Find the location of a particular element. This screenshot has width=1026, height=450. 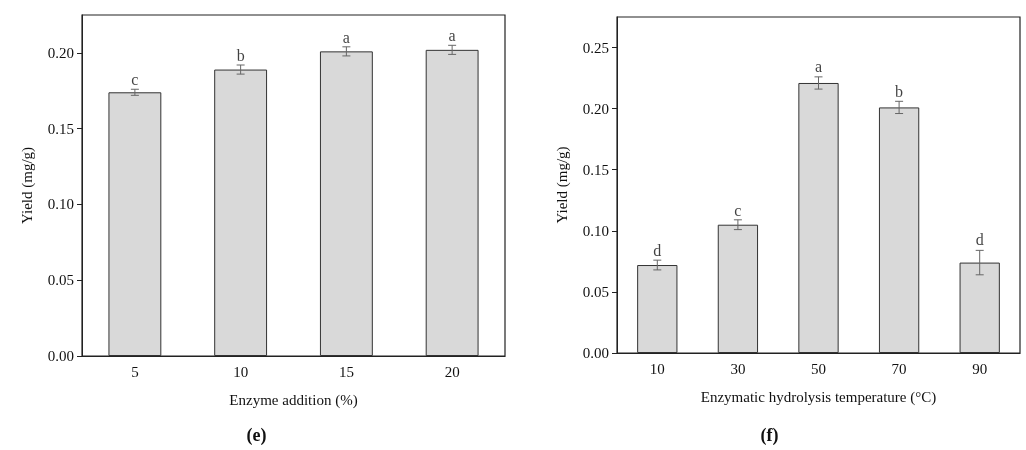

x-tick-label: 30 is located at coordinates (738, 368).